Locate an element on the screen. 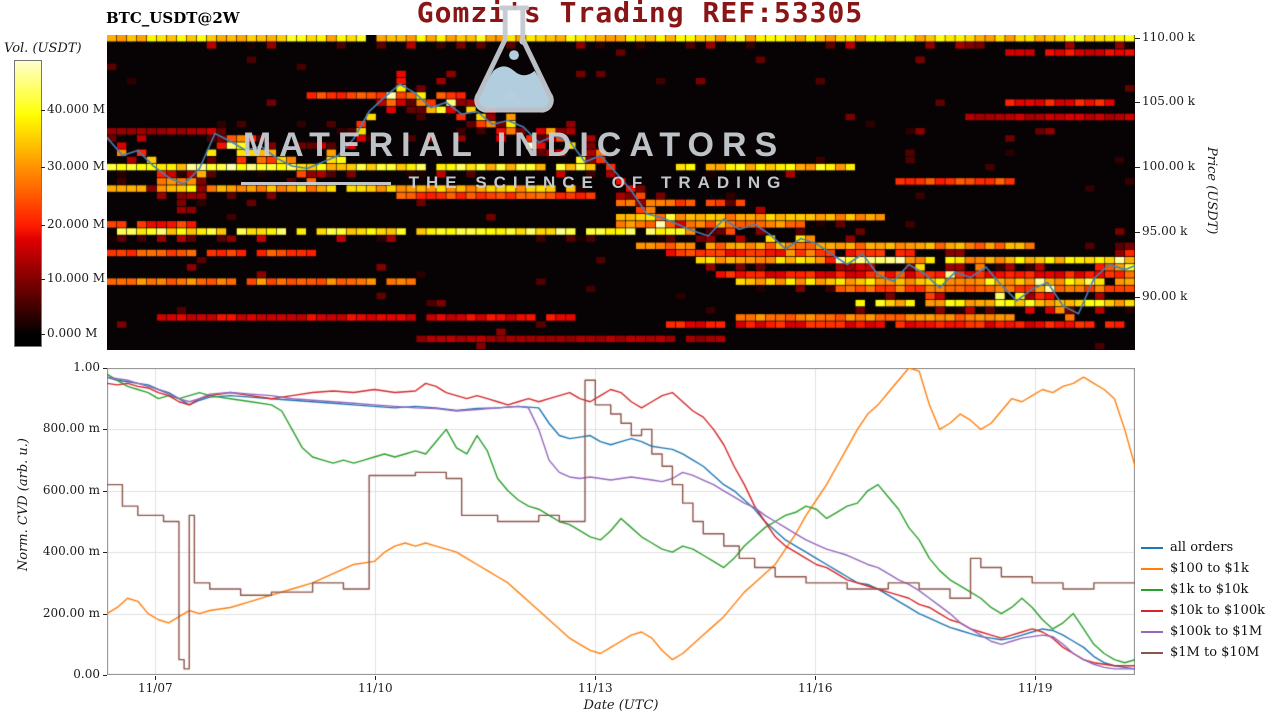 The width and height of the screenshot is (1280, 720). price-tick: 95.00 k is located at coordinates (1165, 231).